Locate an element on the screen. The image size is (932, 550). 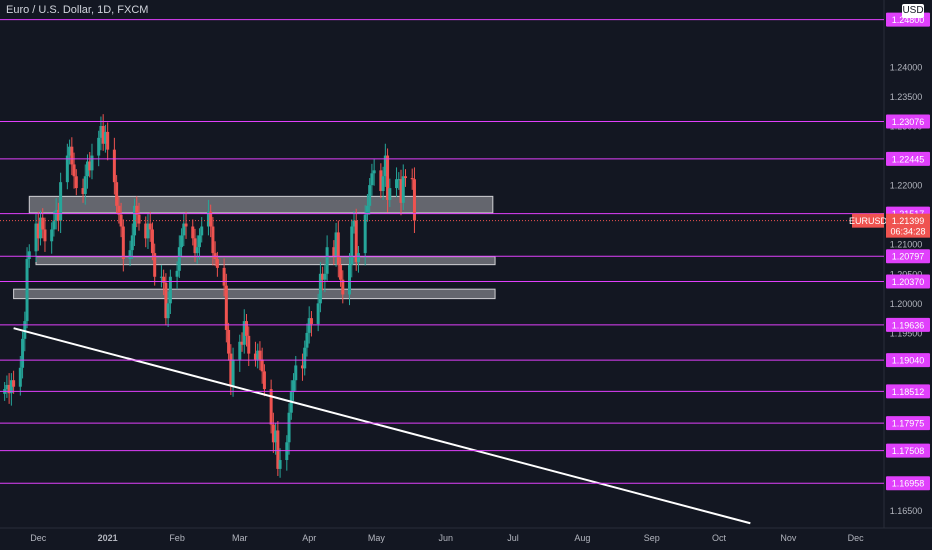
symbol-label: EURUSD is located at coordinates (868, 221).